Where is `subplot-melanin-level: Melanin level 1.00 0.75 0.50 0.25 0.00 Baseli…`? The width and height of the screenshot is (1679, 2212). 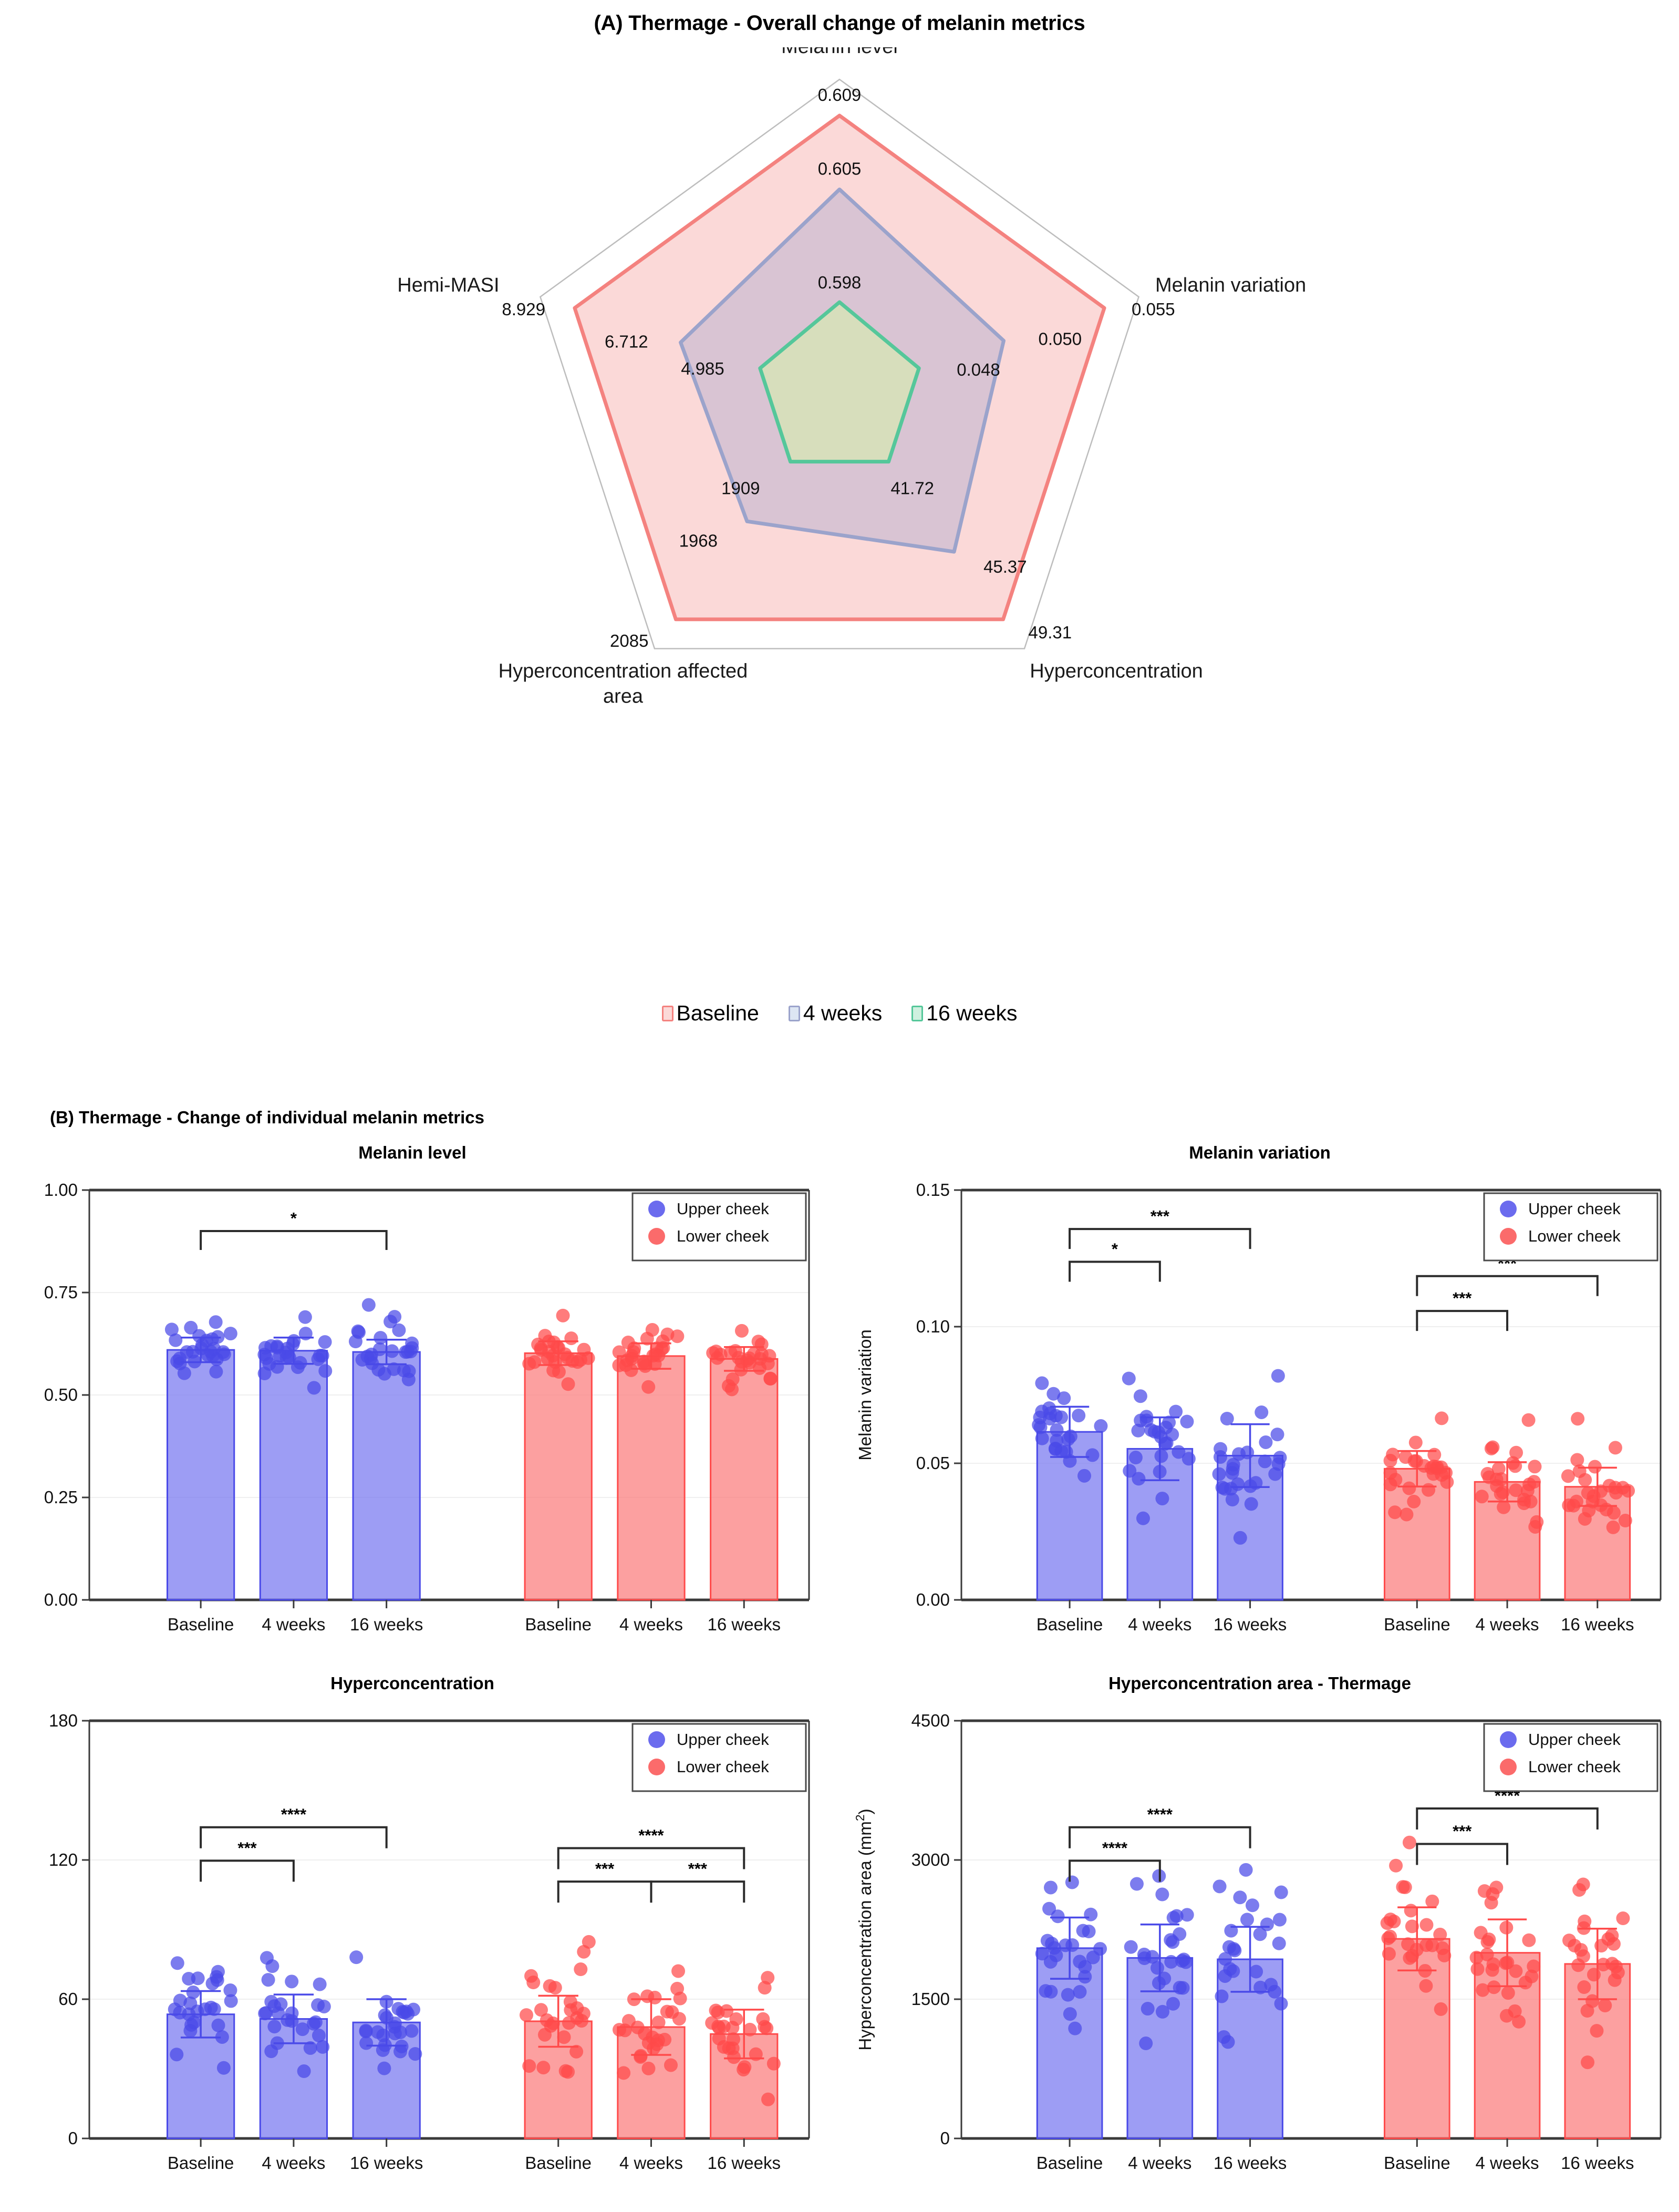 subplot-melanin-level: Melanin level 1.00 0.75 0.50 0.25 0.00 Baseli… is located at coordinates (412, 1408).